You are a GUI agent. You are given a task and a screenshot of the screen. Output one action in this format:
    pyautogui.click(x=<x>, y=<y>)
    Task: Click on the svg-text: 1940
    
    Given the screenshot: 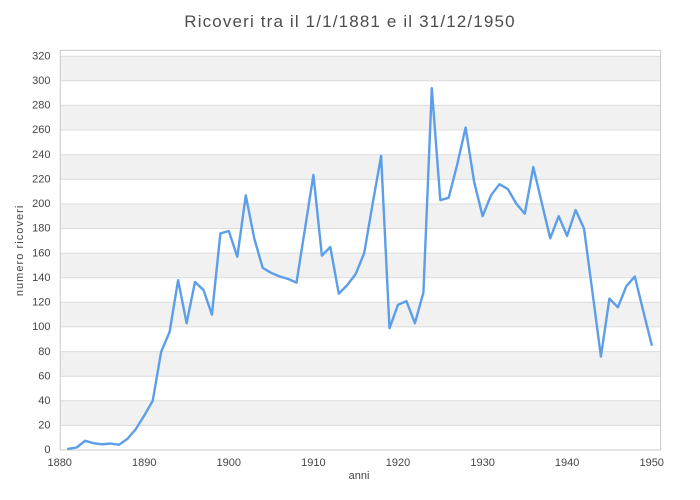 What is the action you would take?
    pyautogui.click(x=567, y=463)
    